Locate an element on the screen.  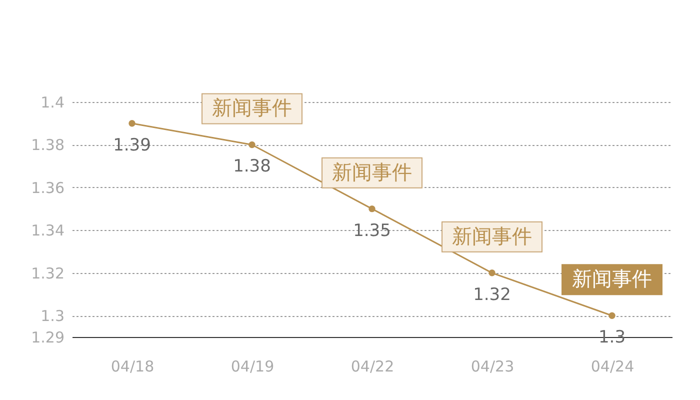
y-tick-label: 1.29 is located at coordinates (47, 337).